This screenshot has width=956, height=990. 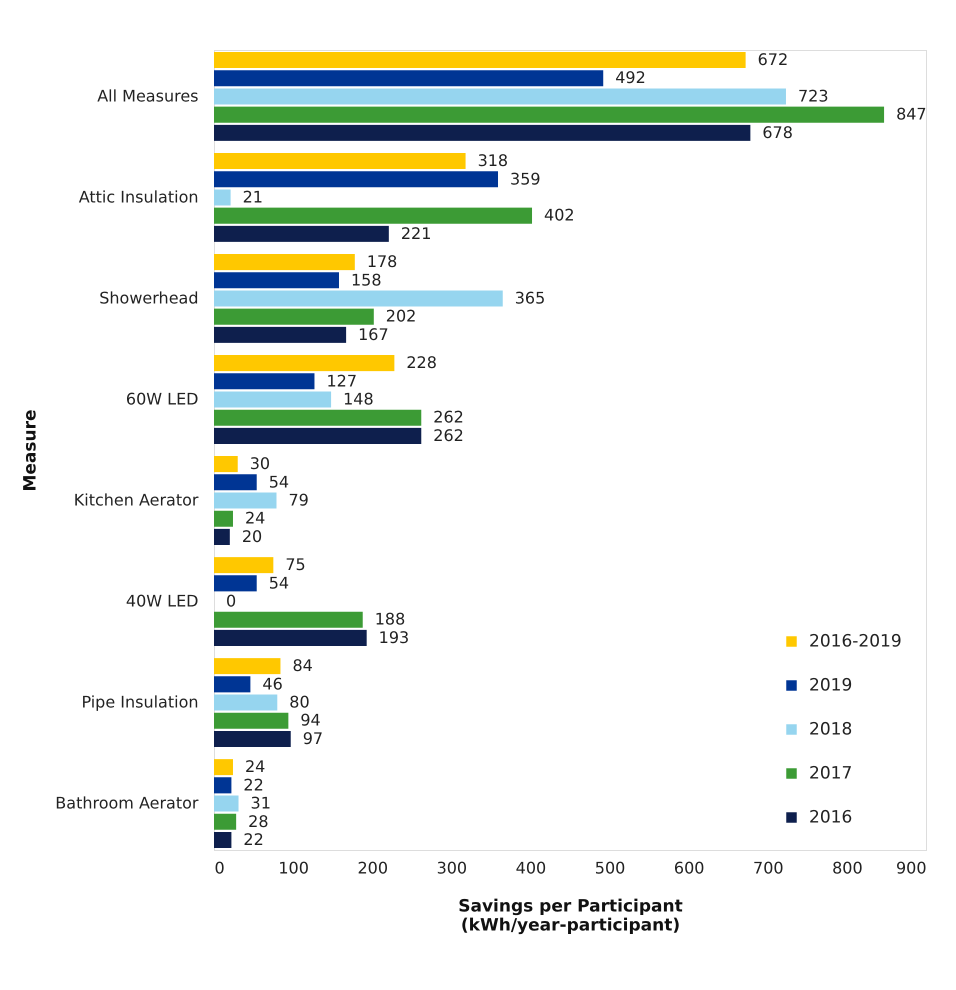 I want to click on data-label: 30, so click(x=260, y=464).